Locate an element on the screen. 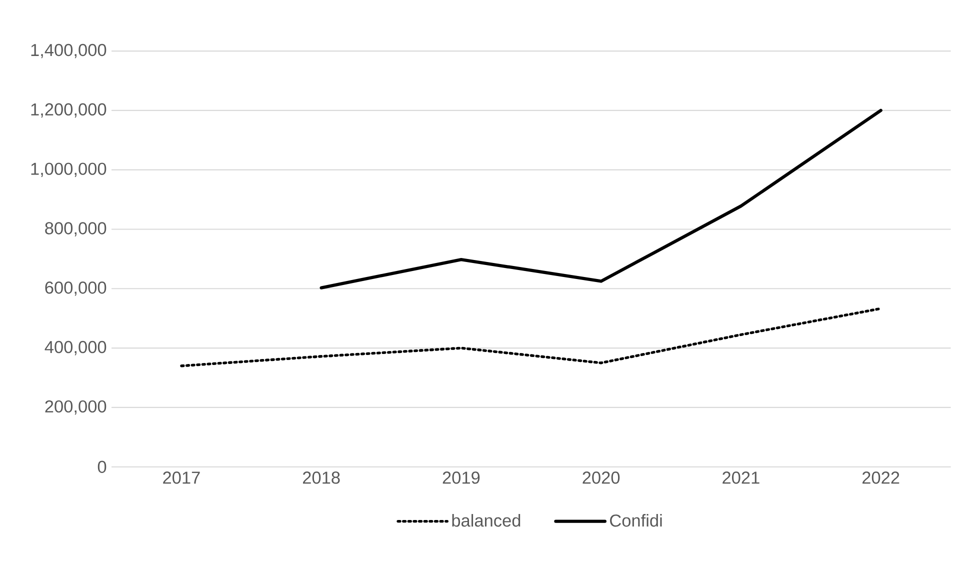  x-tick-label: 2020 is located at coordinates (601, 477).